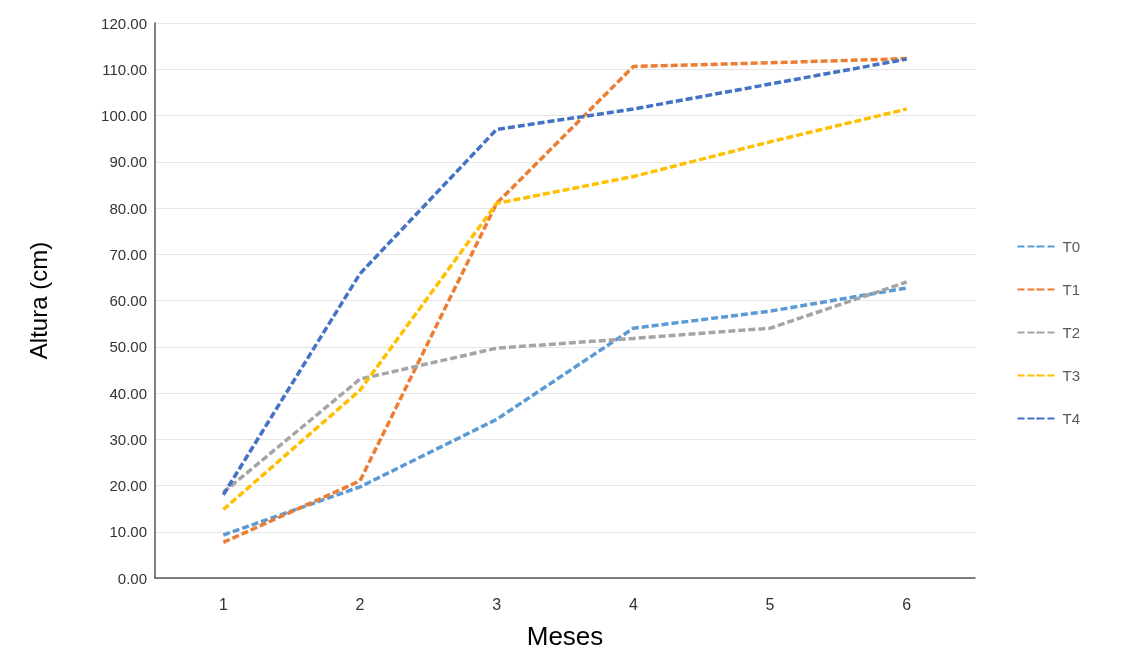 Image resolution: width=1145 pixels, height=665 pixels. Describe the element at coordinates (128, 485) in the screenshot. I see `y-tick-label: 20.00` at that location.